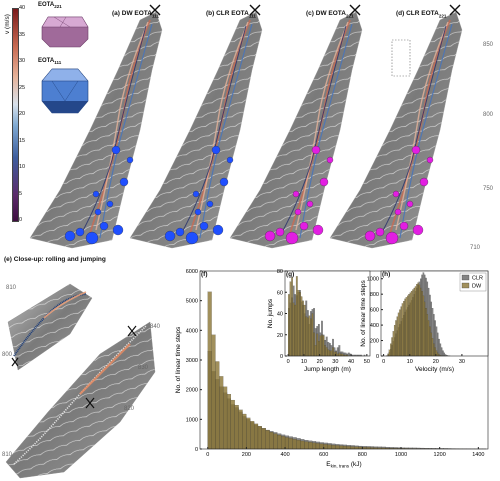 The image size is (500, 481). Describe the element at coordinates (374, 326) in the screenshot. I see `y-tick-label: 400` at that location.